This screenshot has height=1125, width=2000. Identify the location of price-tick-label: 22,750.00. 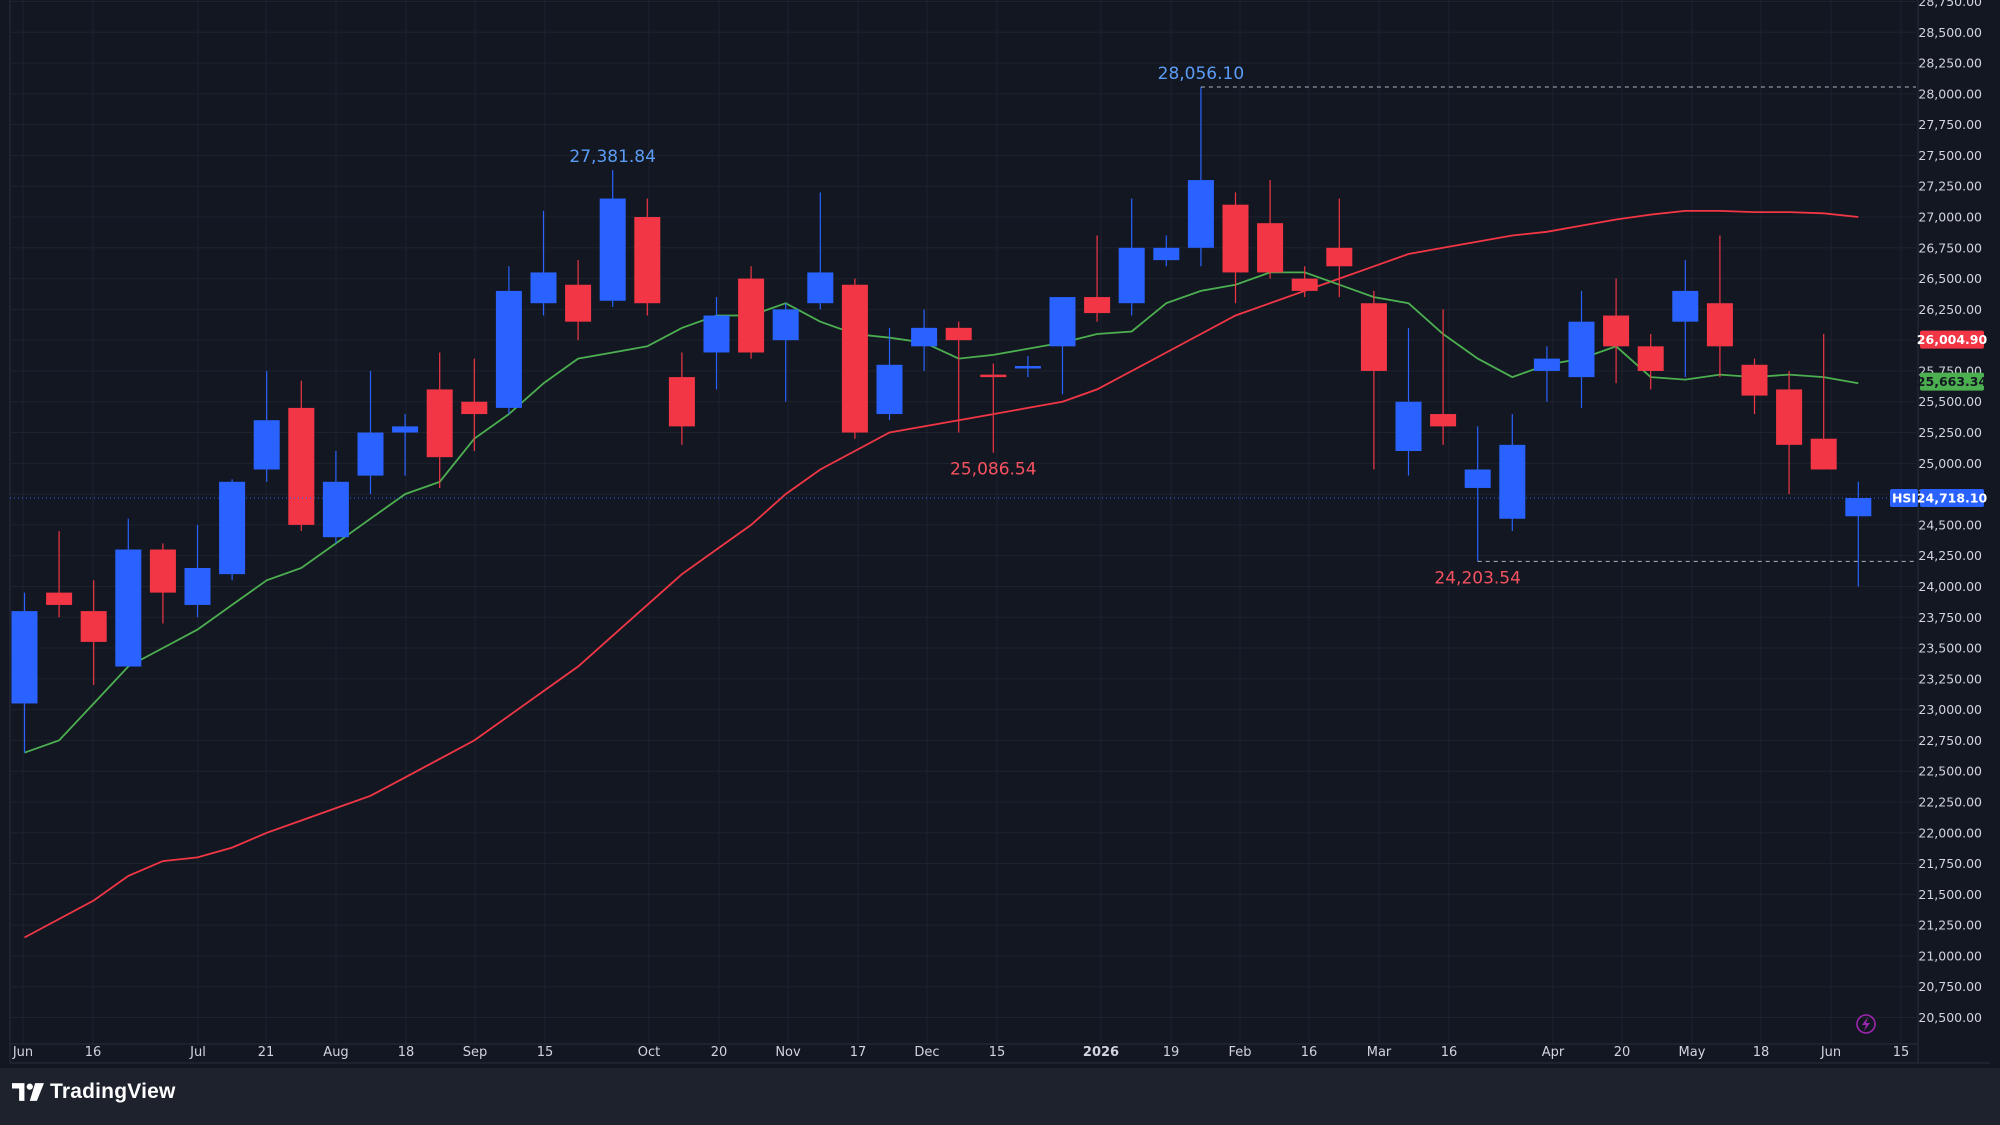
(1950, 740).